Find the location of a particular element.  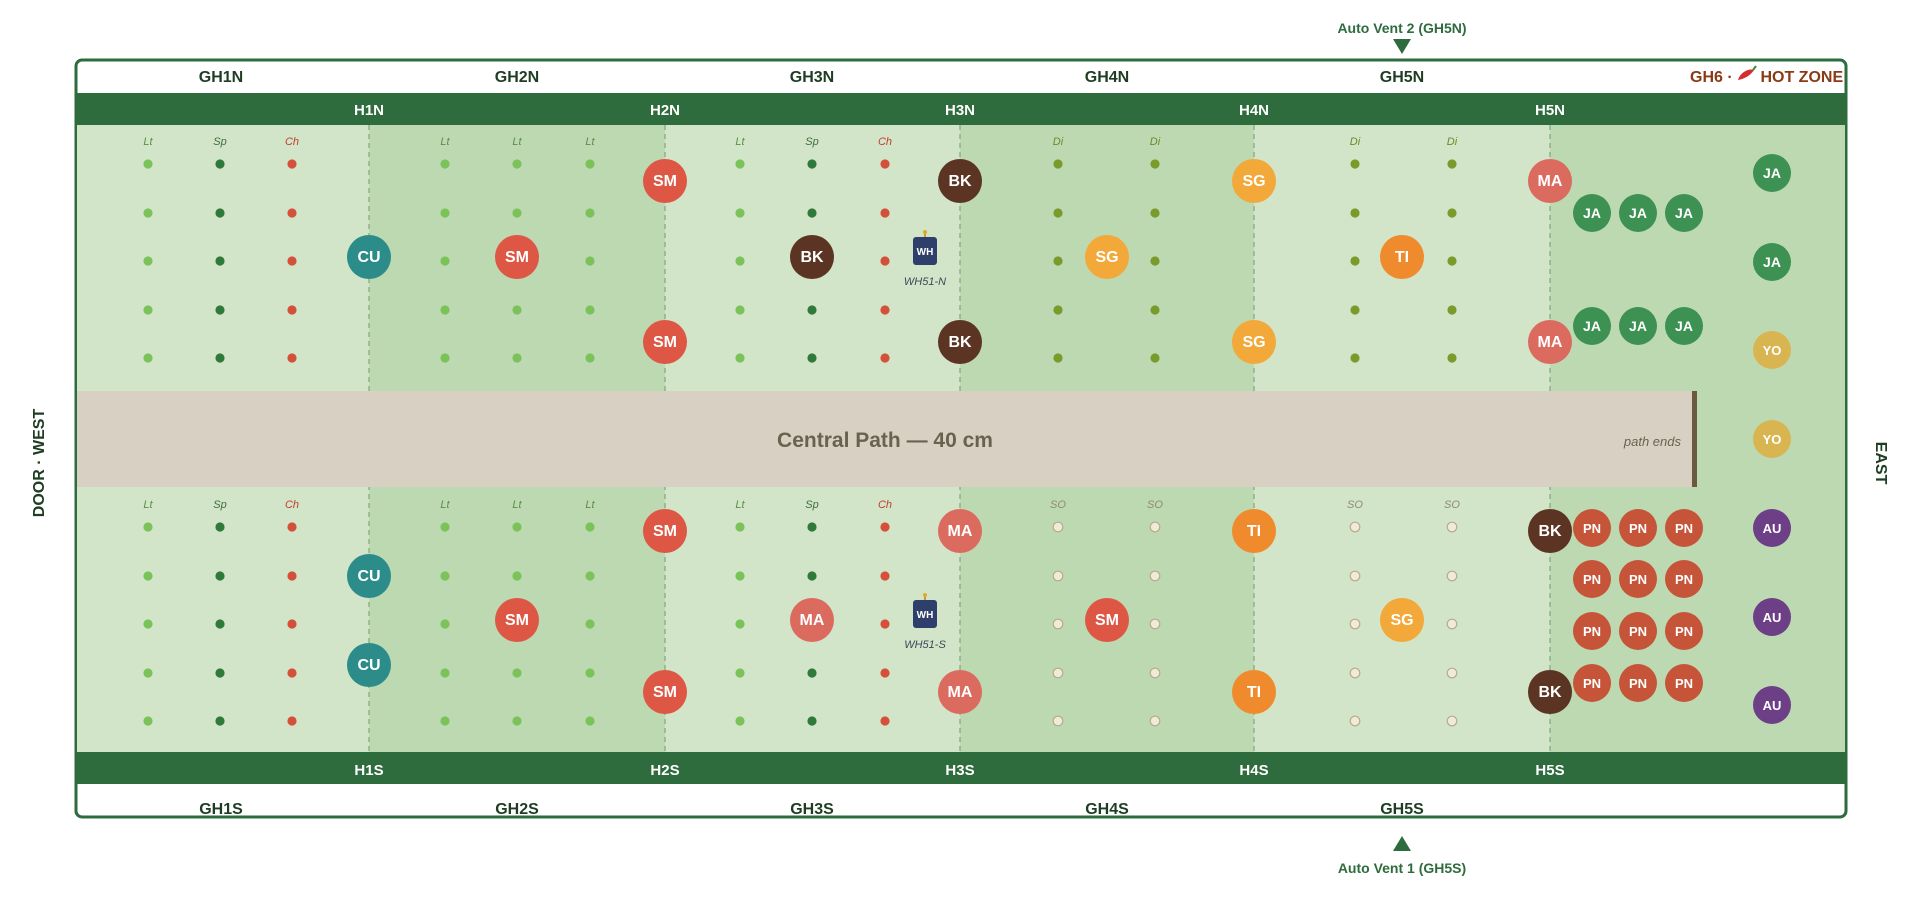

central-path is located at coordinates (885, 439).